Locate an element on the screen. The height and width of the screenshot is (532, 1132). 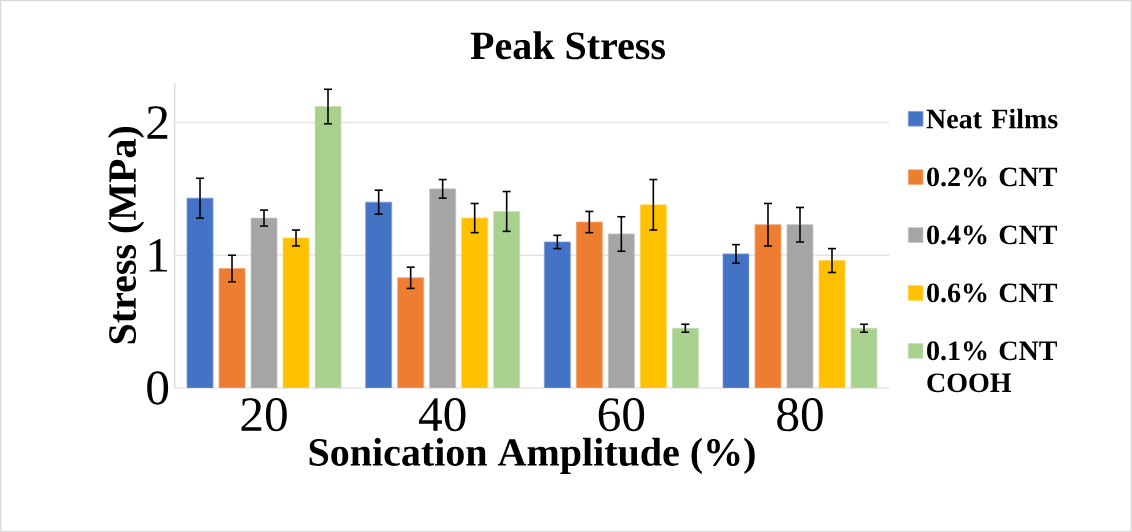
y-tick-label: 0 is located at coordinates (158, 388).